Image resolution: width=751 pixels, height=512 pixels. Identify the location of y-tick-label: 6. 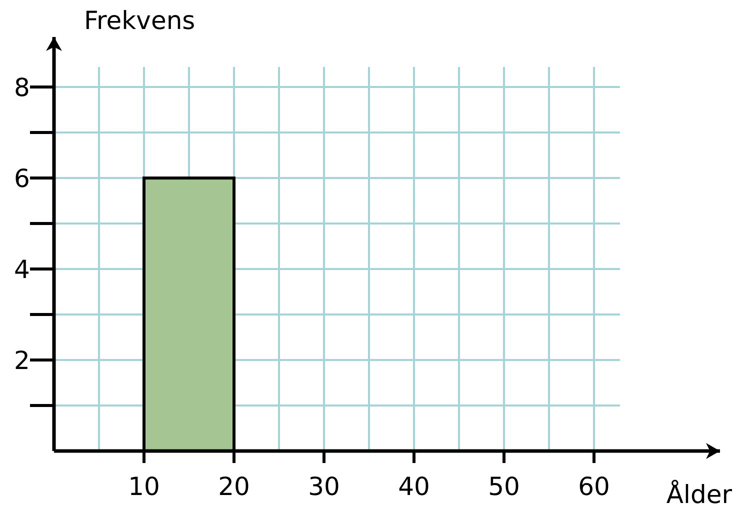
(22, 179).